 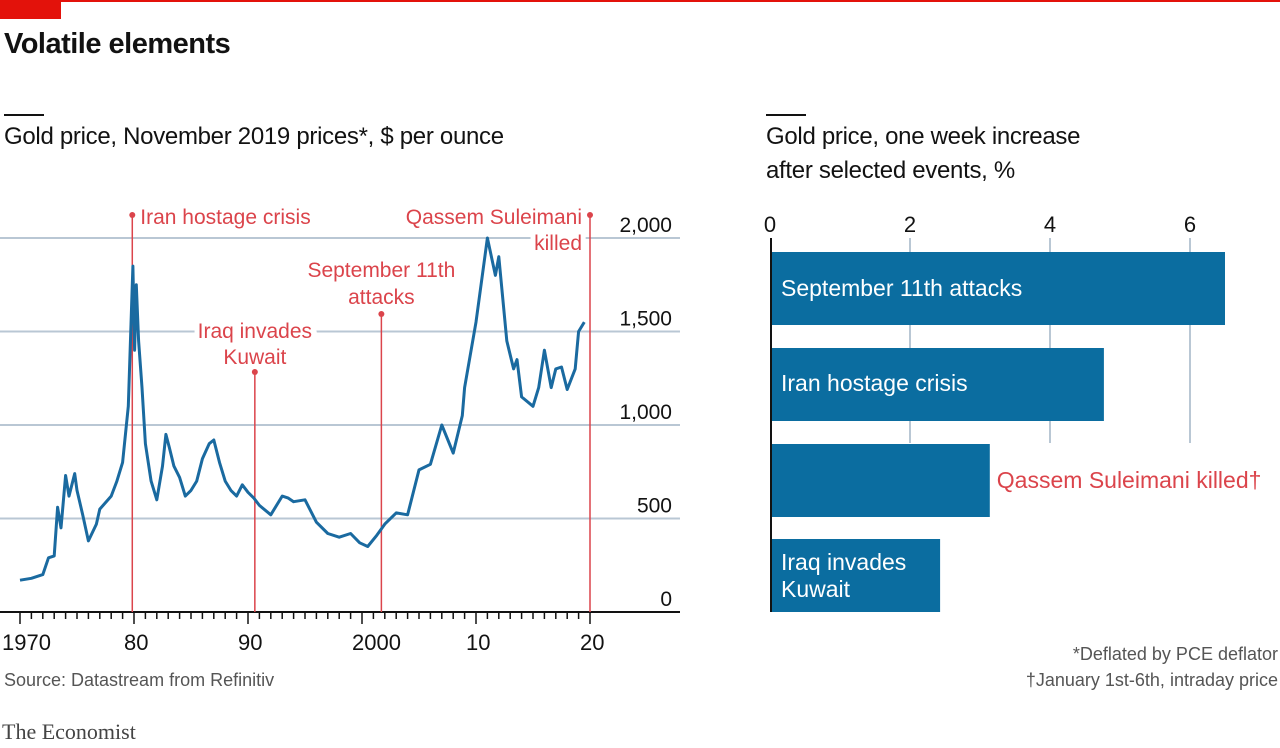 I want to click on footnote-intraday: †January 1st-6th, intraday price, so click(x=1151, y=680).